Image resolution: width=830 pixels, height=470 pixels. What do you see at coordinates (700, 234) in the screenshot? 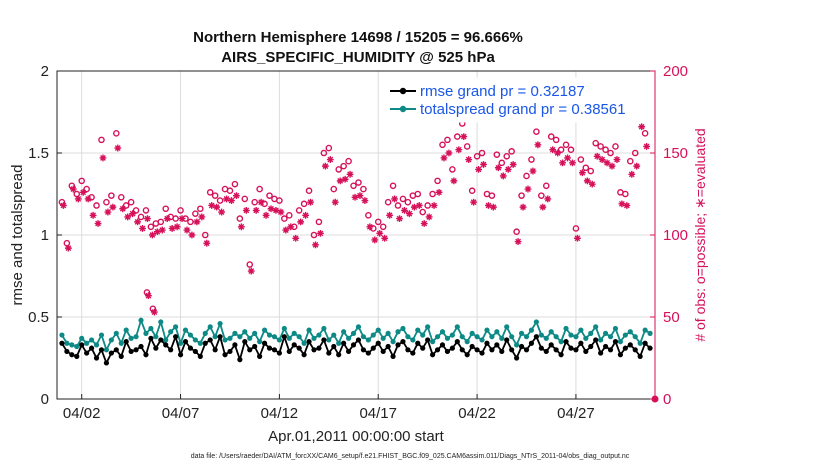
I see `right-y-axis-label: # of obs: o=possible; ∗=evaluated` at bounding box center [700, 234].